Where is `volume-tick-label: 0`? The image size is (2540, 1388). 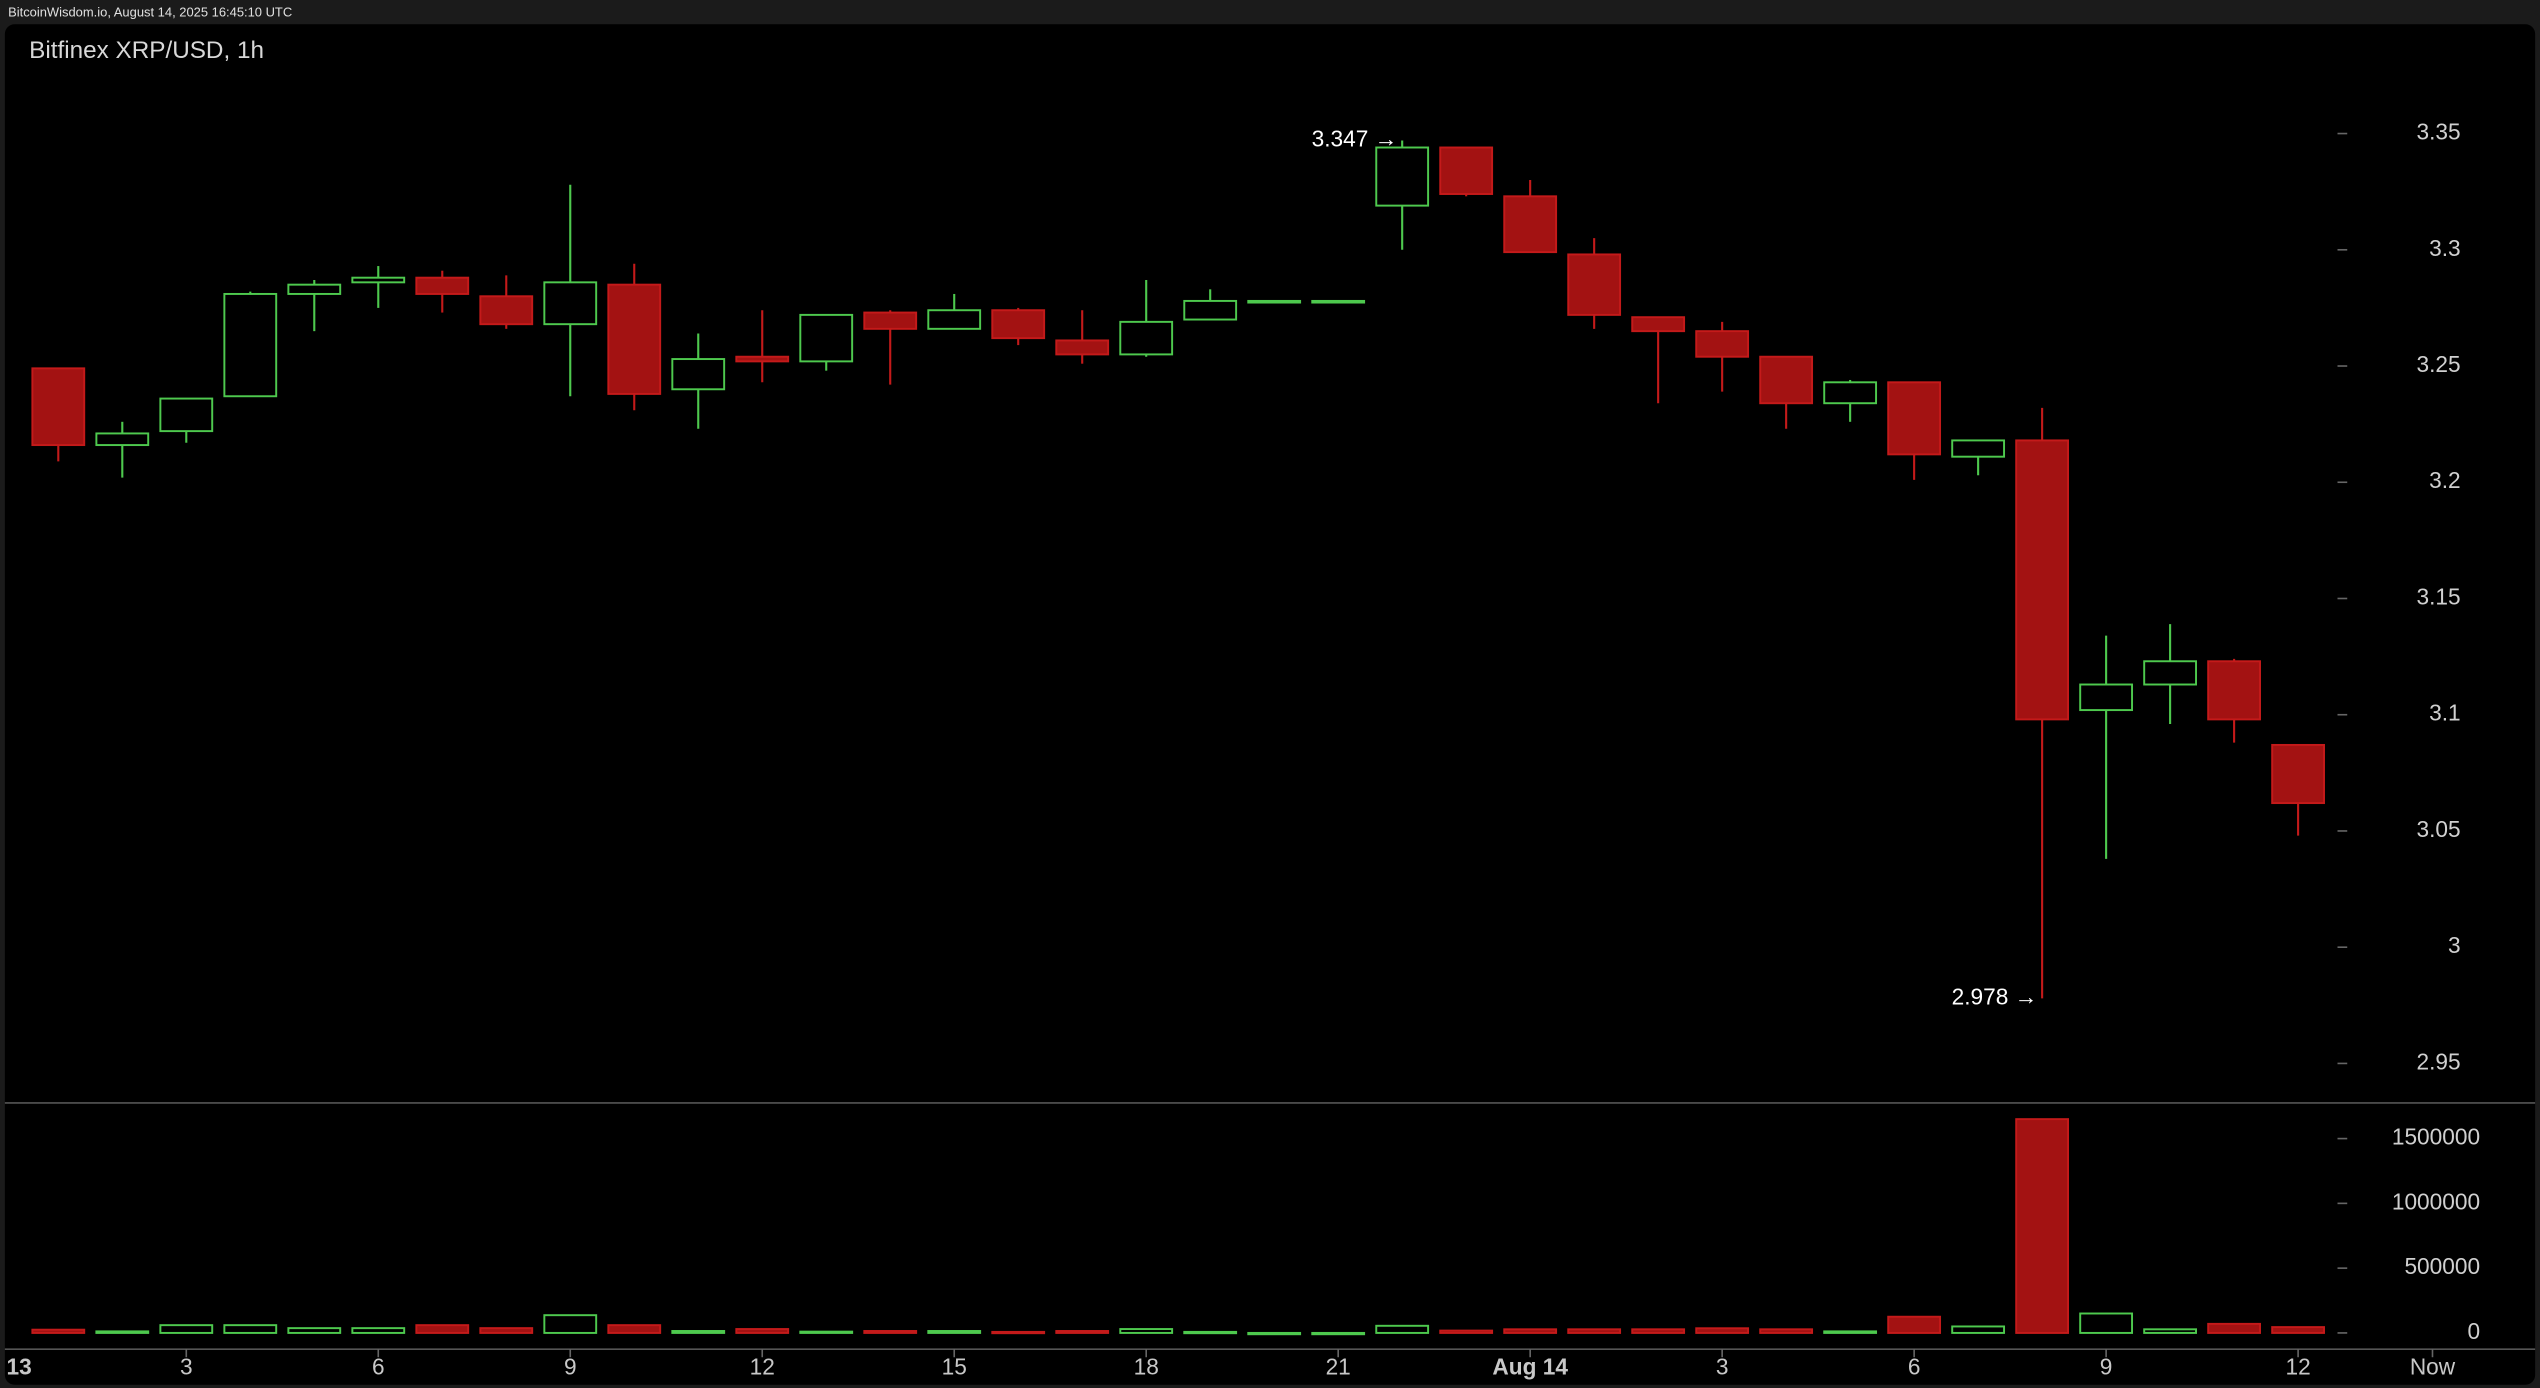
volume-tick-label: 0 is located at coordinates (2473, 1331).